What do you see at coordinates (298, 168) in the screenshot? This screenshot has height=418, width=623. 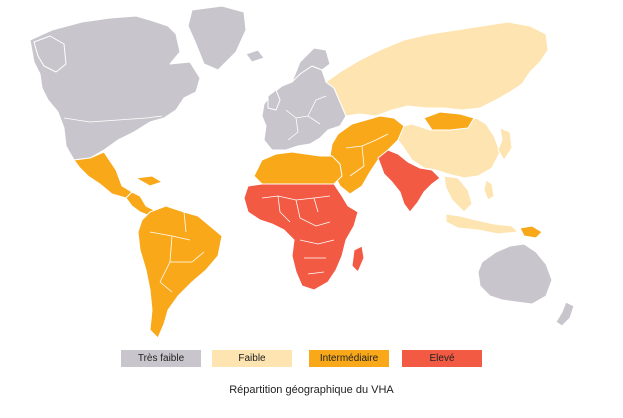 I see `north-africa` at bounding box center [298, 168].